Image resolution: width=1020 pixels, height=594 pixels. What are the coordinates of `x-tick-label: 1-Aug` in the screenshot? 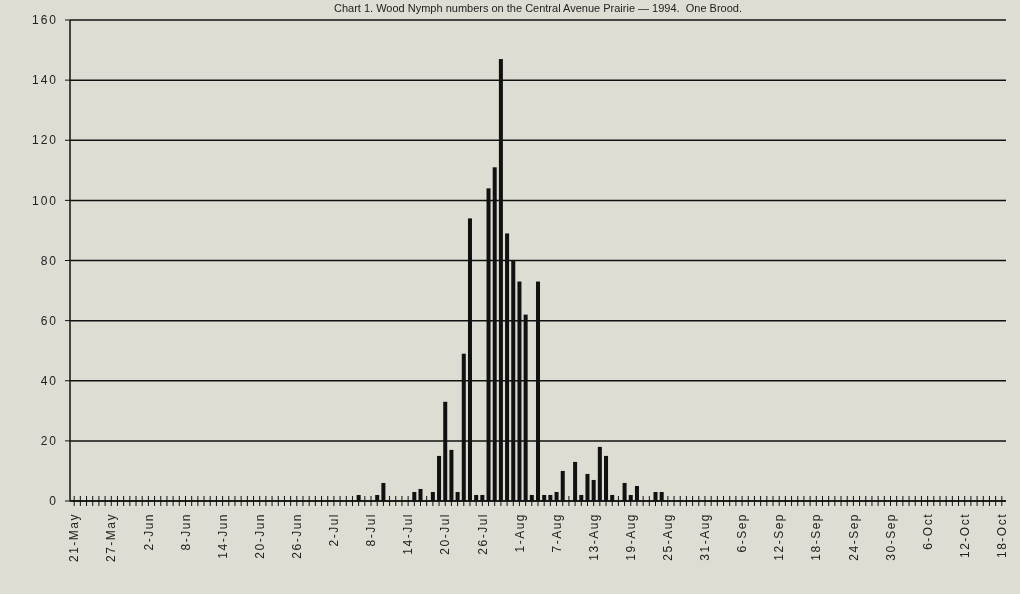 It's located at (519, 533).